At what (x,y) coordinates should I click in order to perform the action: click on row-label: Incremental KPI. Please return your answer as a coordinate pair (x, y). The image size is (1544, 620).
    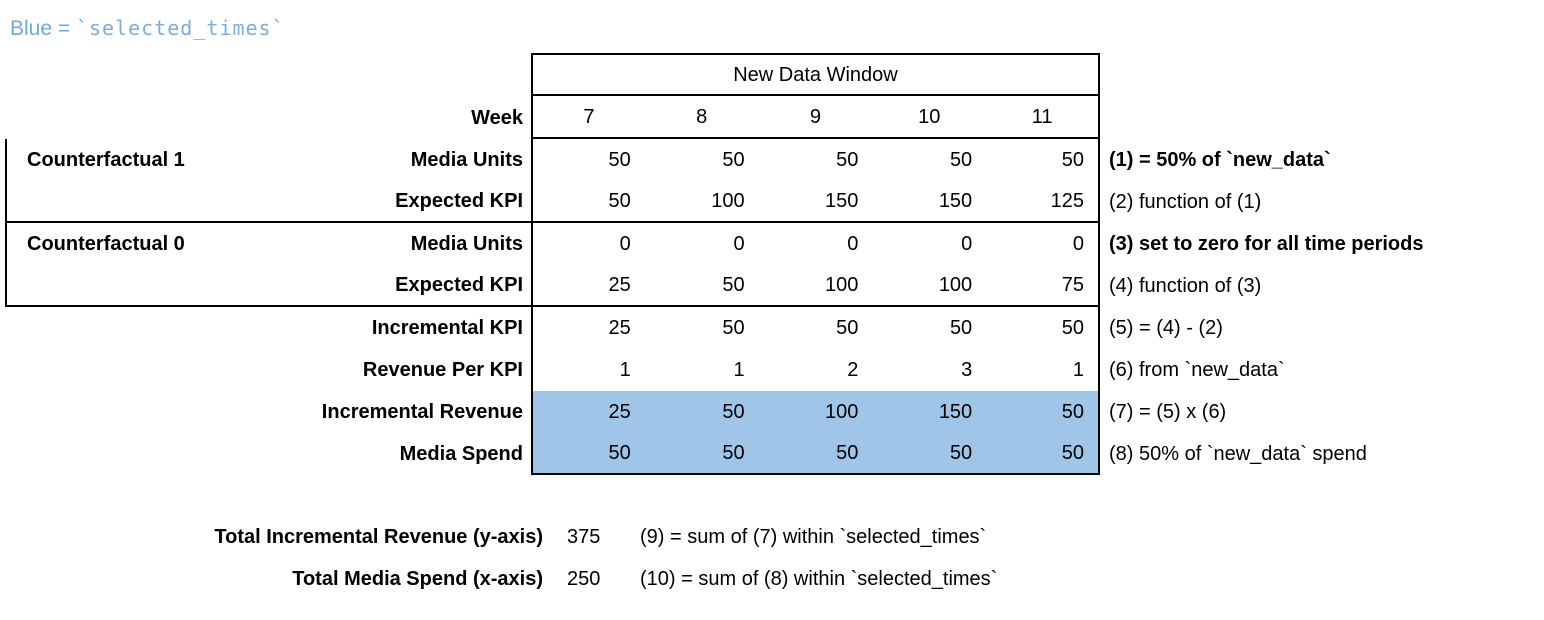
    Looking at the image, I should click on (447, 328).